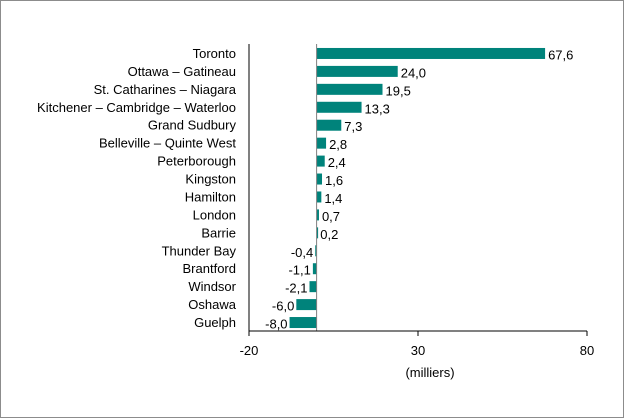 Image resolution: width=624 pixels, height=418 pixels. What do you see at coordinates (209, 268) in the screenshot?
I see `category-label: Brantford` at bounding box center [209, 268].